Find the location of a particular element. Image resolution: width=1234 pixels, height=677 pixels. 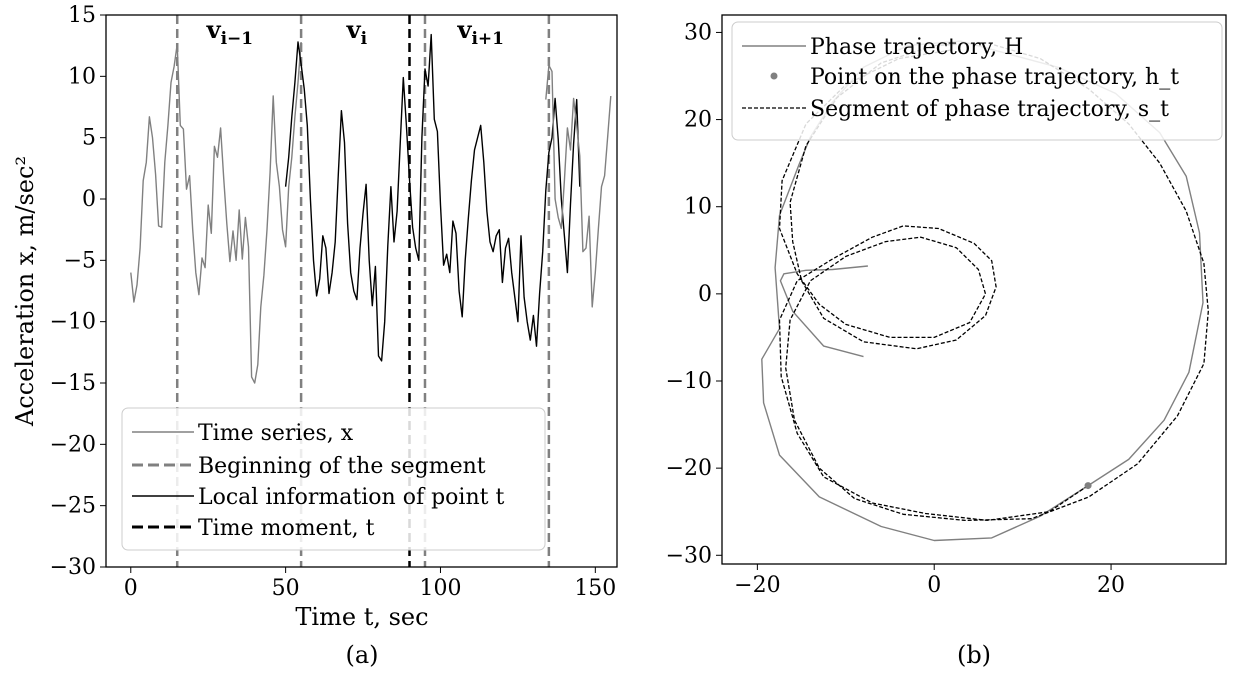

b-legend-label-point: Point on the phase trajectory, h_t is located at coordinates (994, 77).